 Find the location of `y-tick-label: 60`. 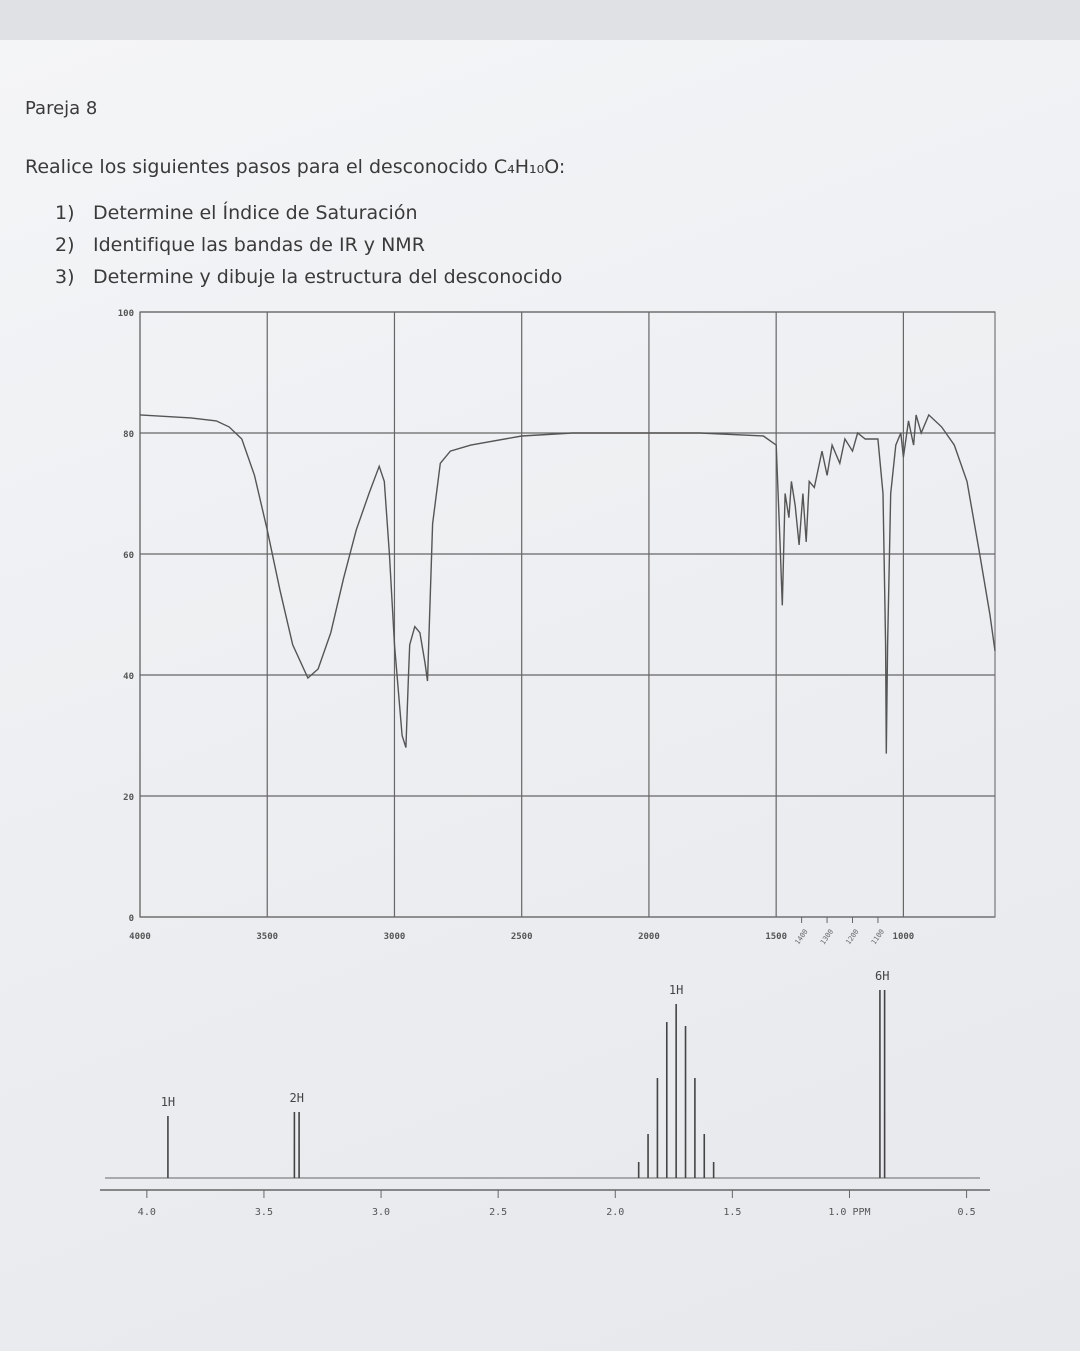

y-tick-label: 60 is located at coordinates (128, 556).